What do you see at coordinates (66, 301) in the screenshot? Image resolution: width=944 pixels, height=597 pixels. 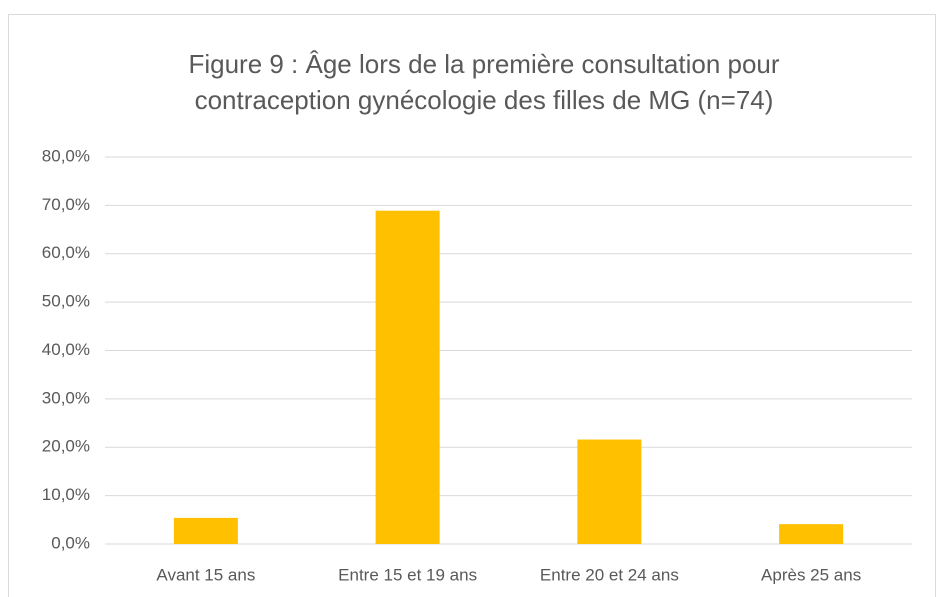 I see `y-tick-label: 50,0%` at bounding box center [66, 301].